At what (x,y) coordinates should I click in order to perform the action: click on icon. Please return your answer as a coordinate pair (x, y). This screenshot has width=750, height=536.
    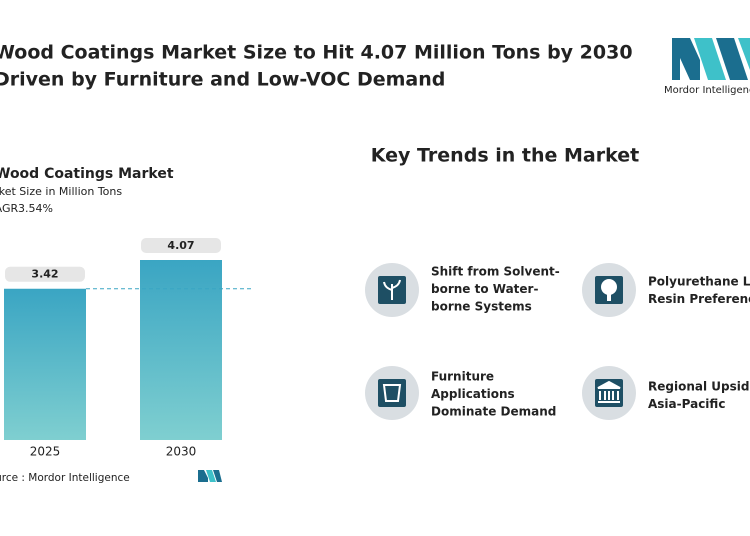
    Looking at the image, I should click on (392, 393).